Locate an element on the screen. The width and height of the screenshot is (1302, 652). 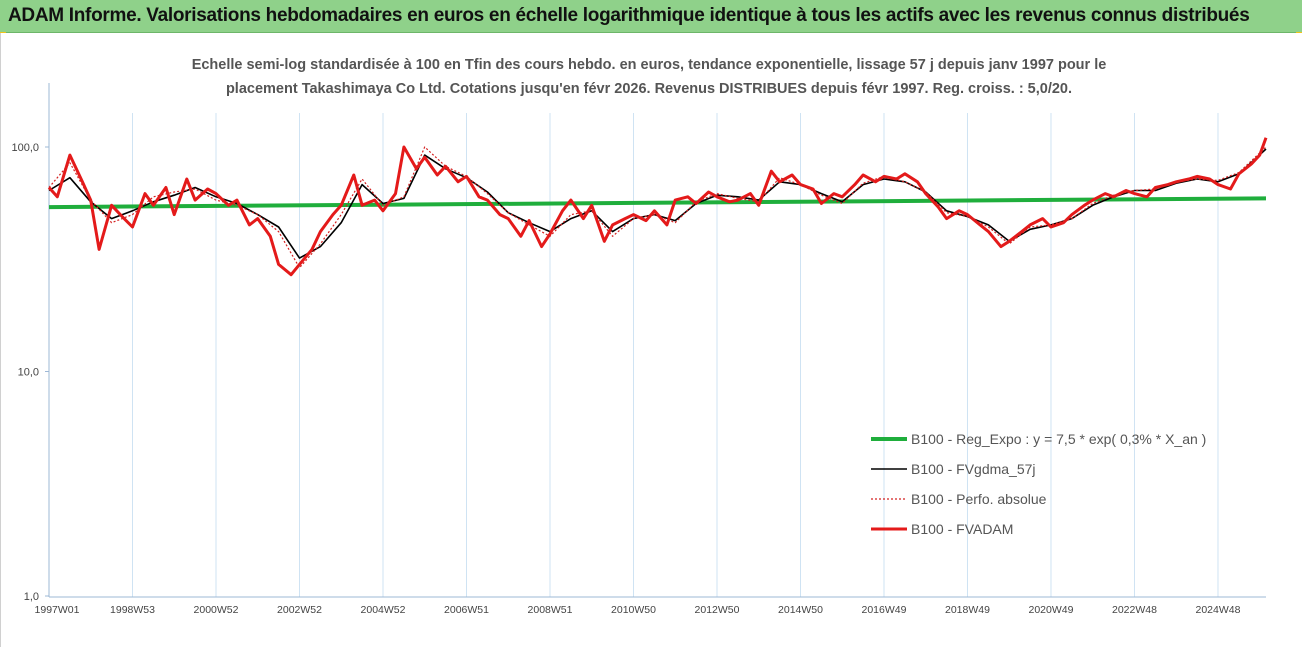
x-tick-label: 2010W50 is located at coordinates (633, 610).